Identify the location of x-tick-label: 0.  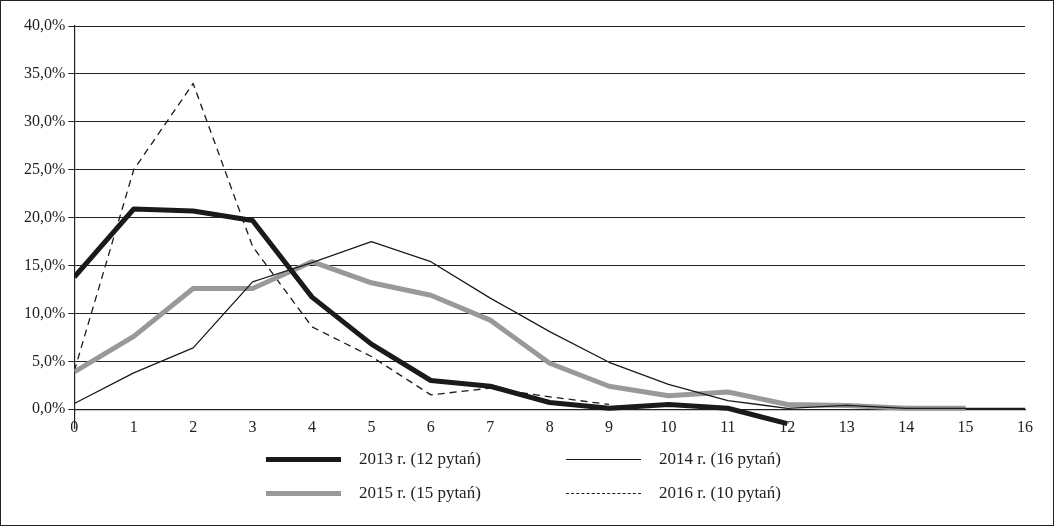
(74, 427).